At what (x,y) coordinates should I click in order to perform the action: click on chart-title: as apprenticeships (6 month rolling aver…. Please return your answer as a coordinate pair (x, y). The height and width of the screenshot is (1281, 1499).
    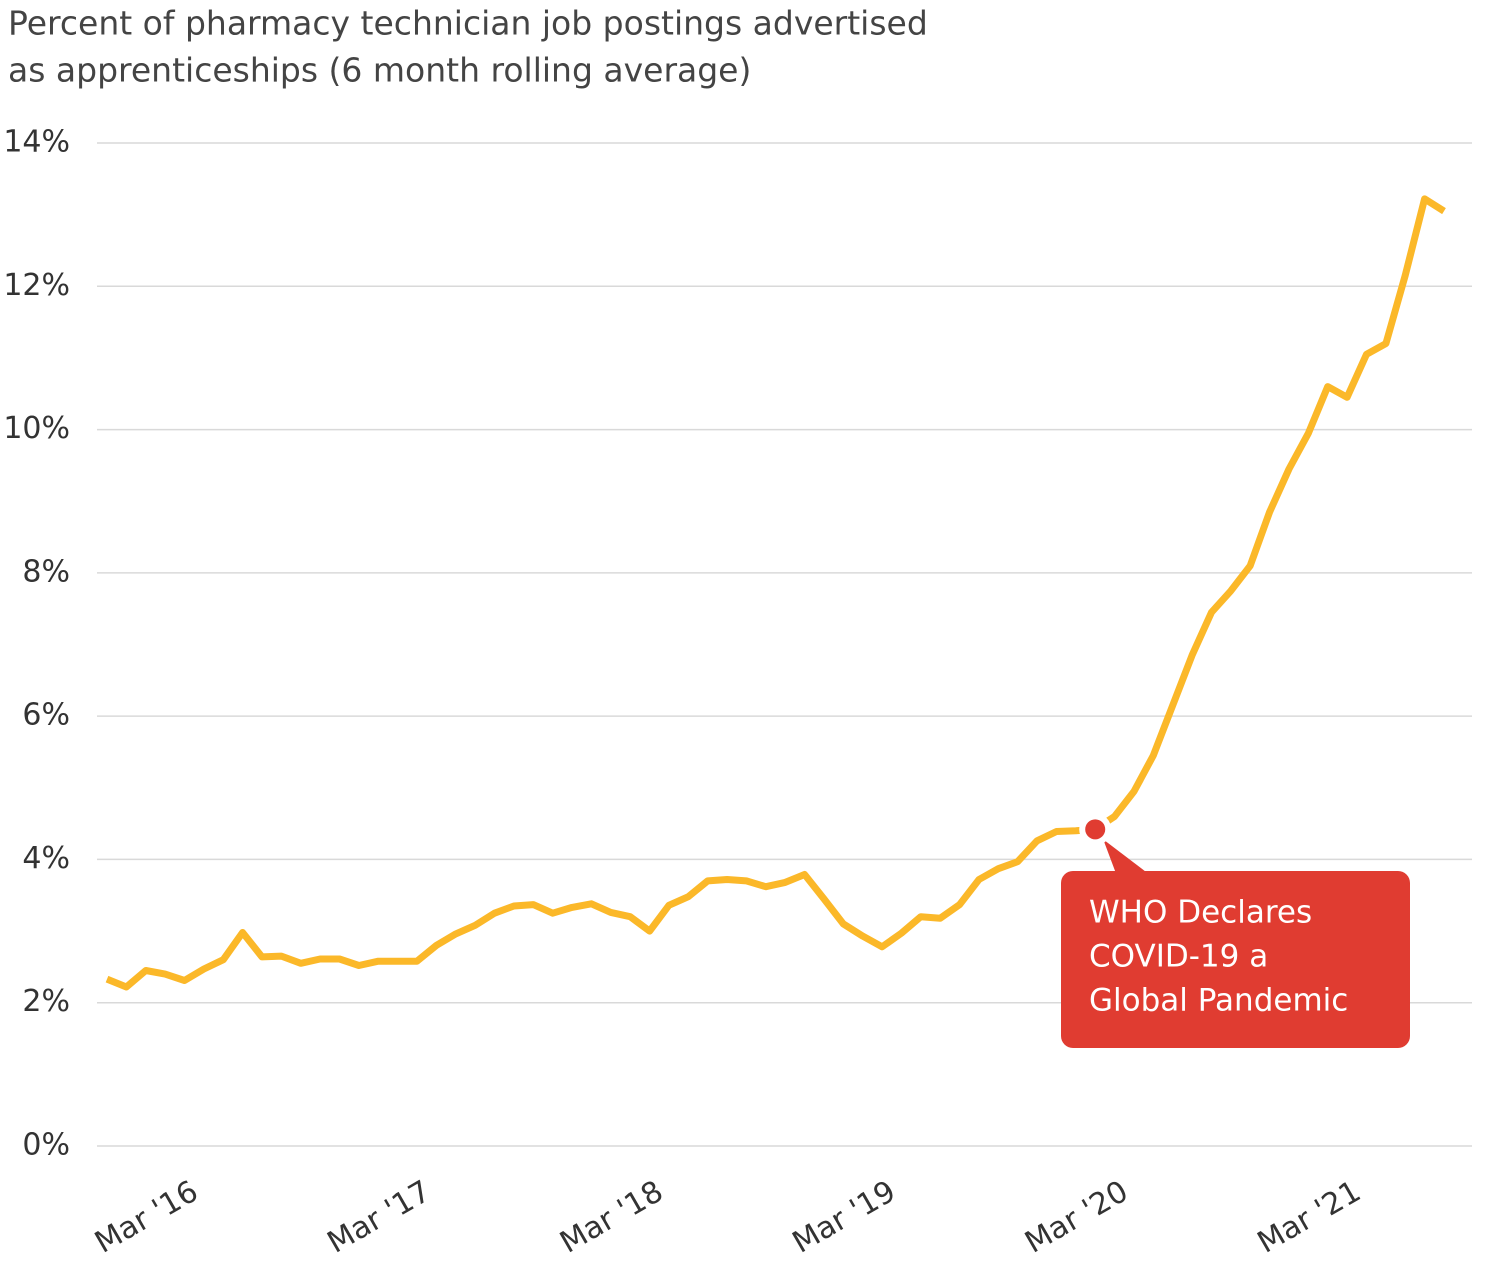
    Looking at the image, I should click on (379, 70).